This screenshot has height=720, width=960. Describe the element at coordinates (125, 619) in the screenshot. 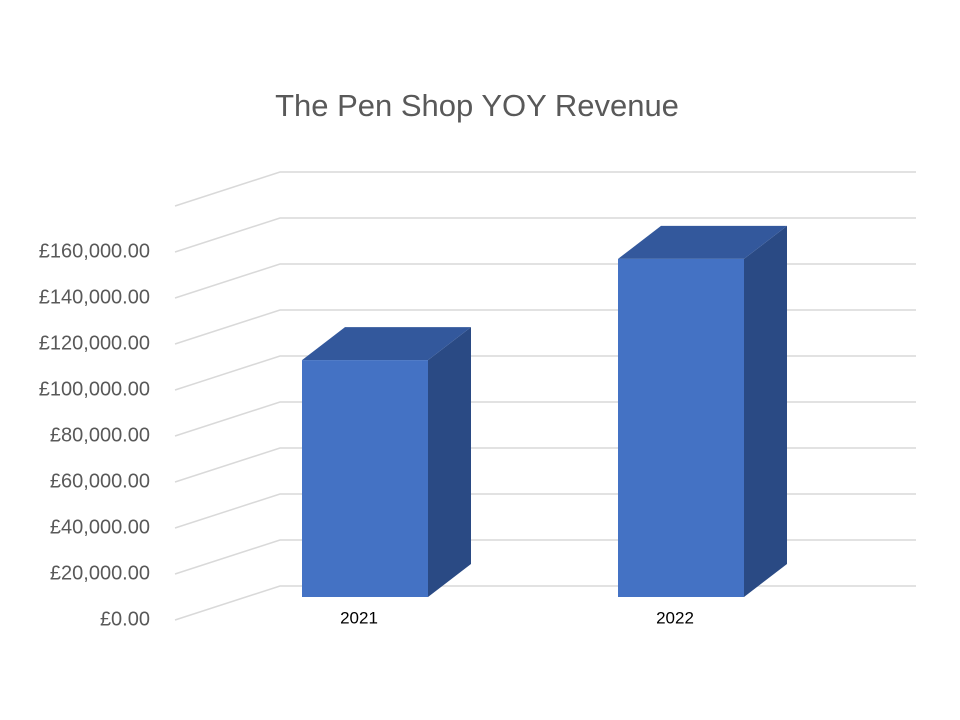

I see `y-tick-label: £0.00` at that location.